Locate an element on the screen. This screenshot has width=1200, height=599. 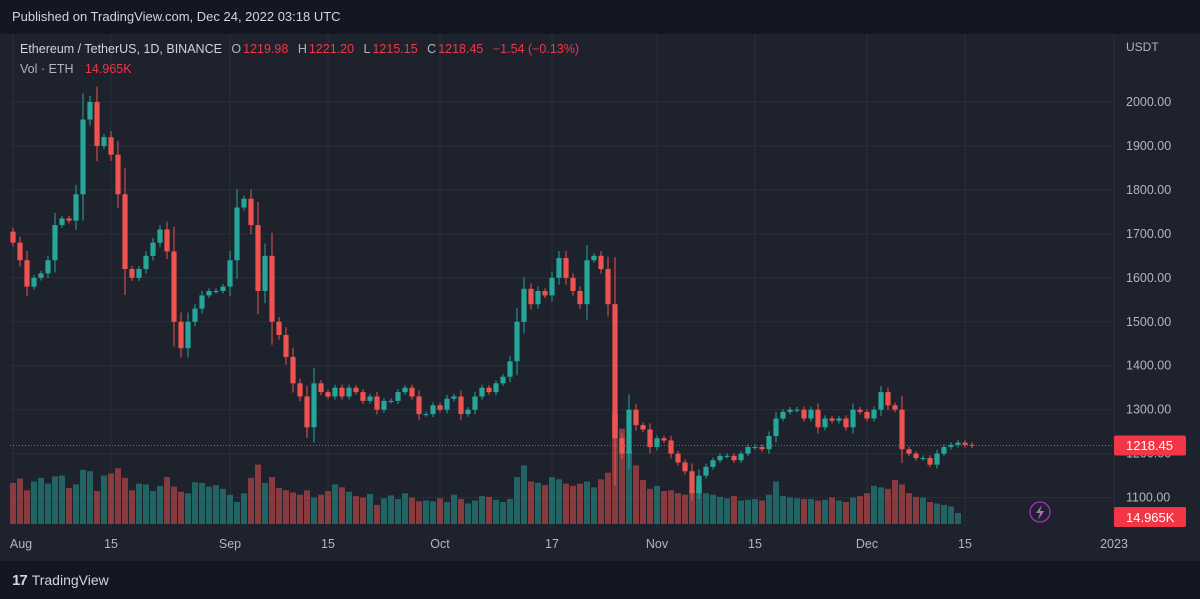
time-axis-tick: Aug is located at coordinates (21, 544).